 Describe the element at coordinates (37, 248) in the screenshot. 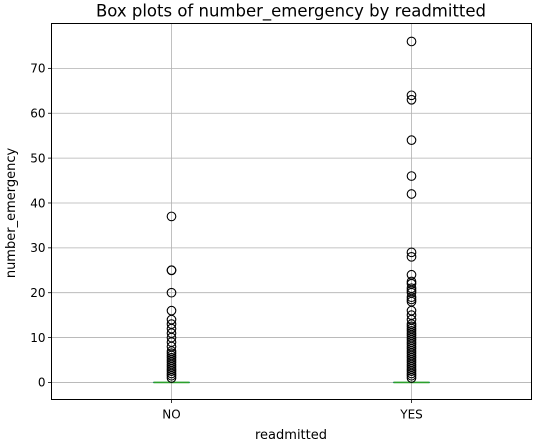

I see `y-tick-label: 30` at that location.